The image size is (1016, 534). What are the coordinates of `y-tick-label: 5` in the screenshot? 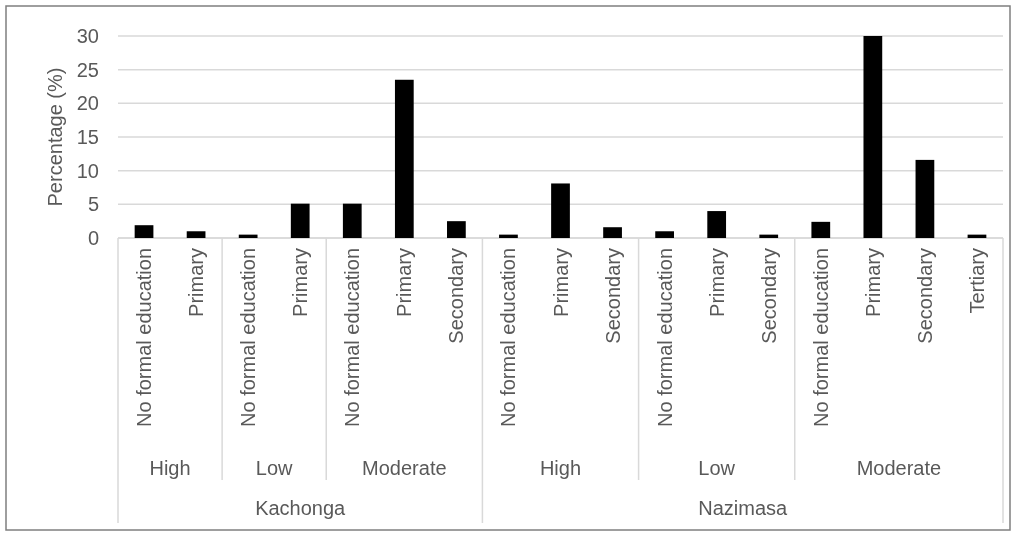 It's located at (93, 204).